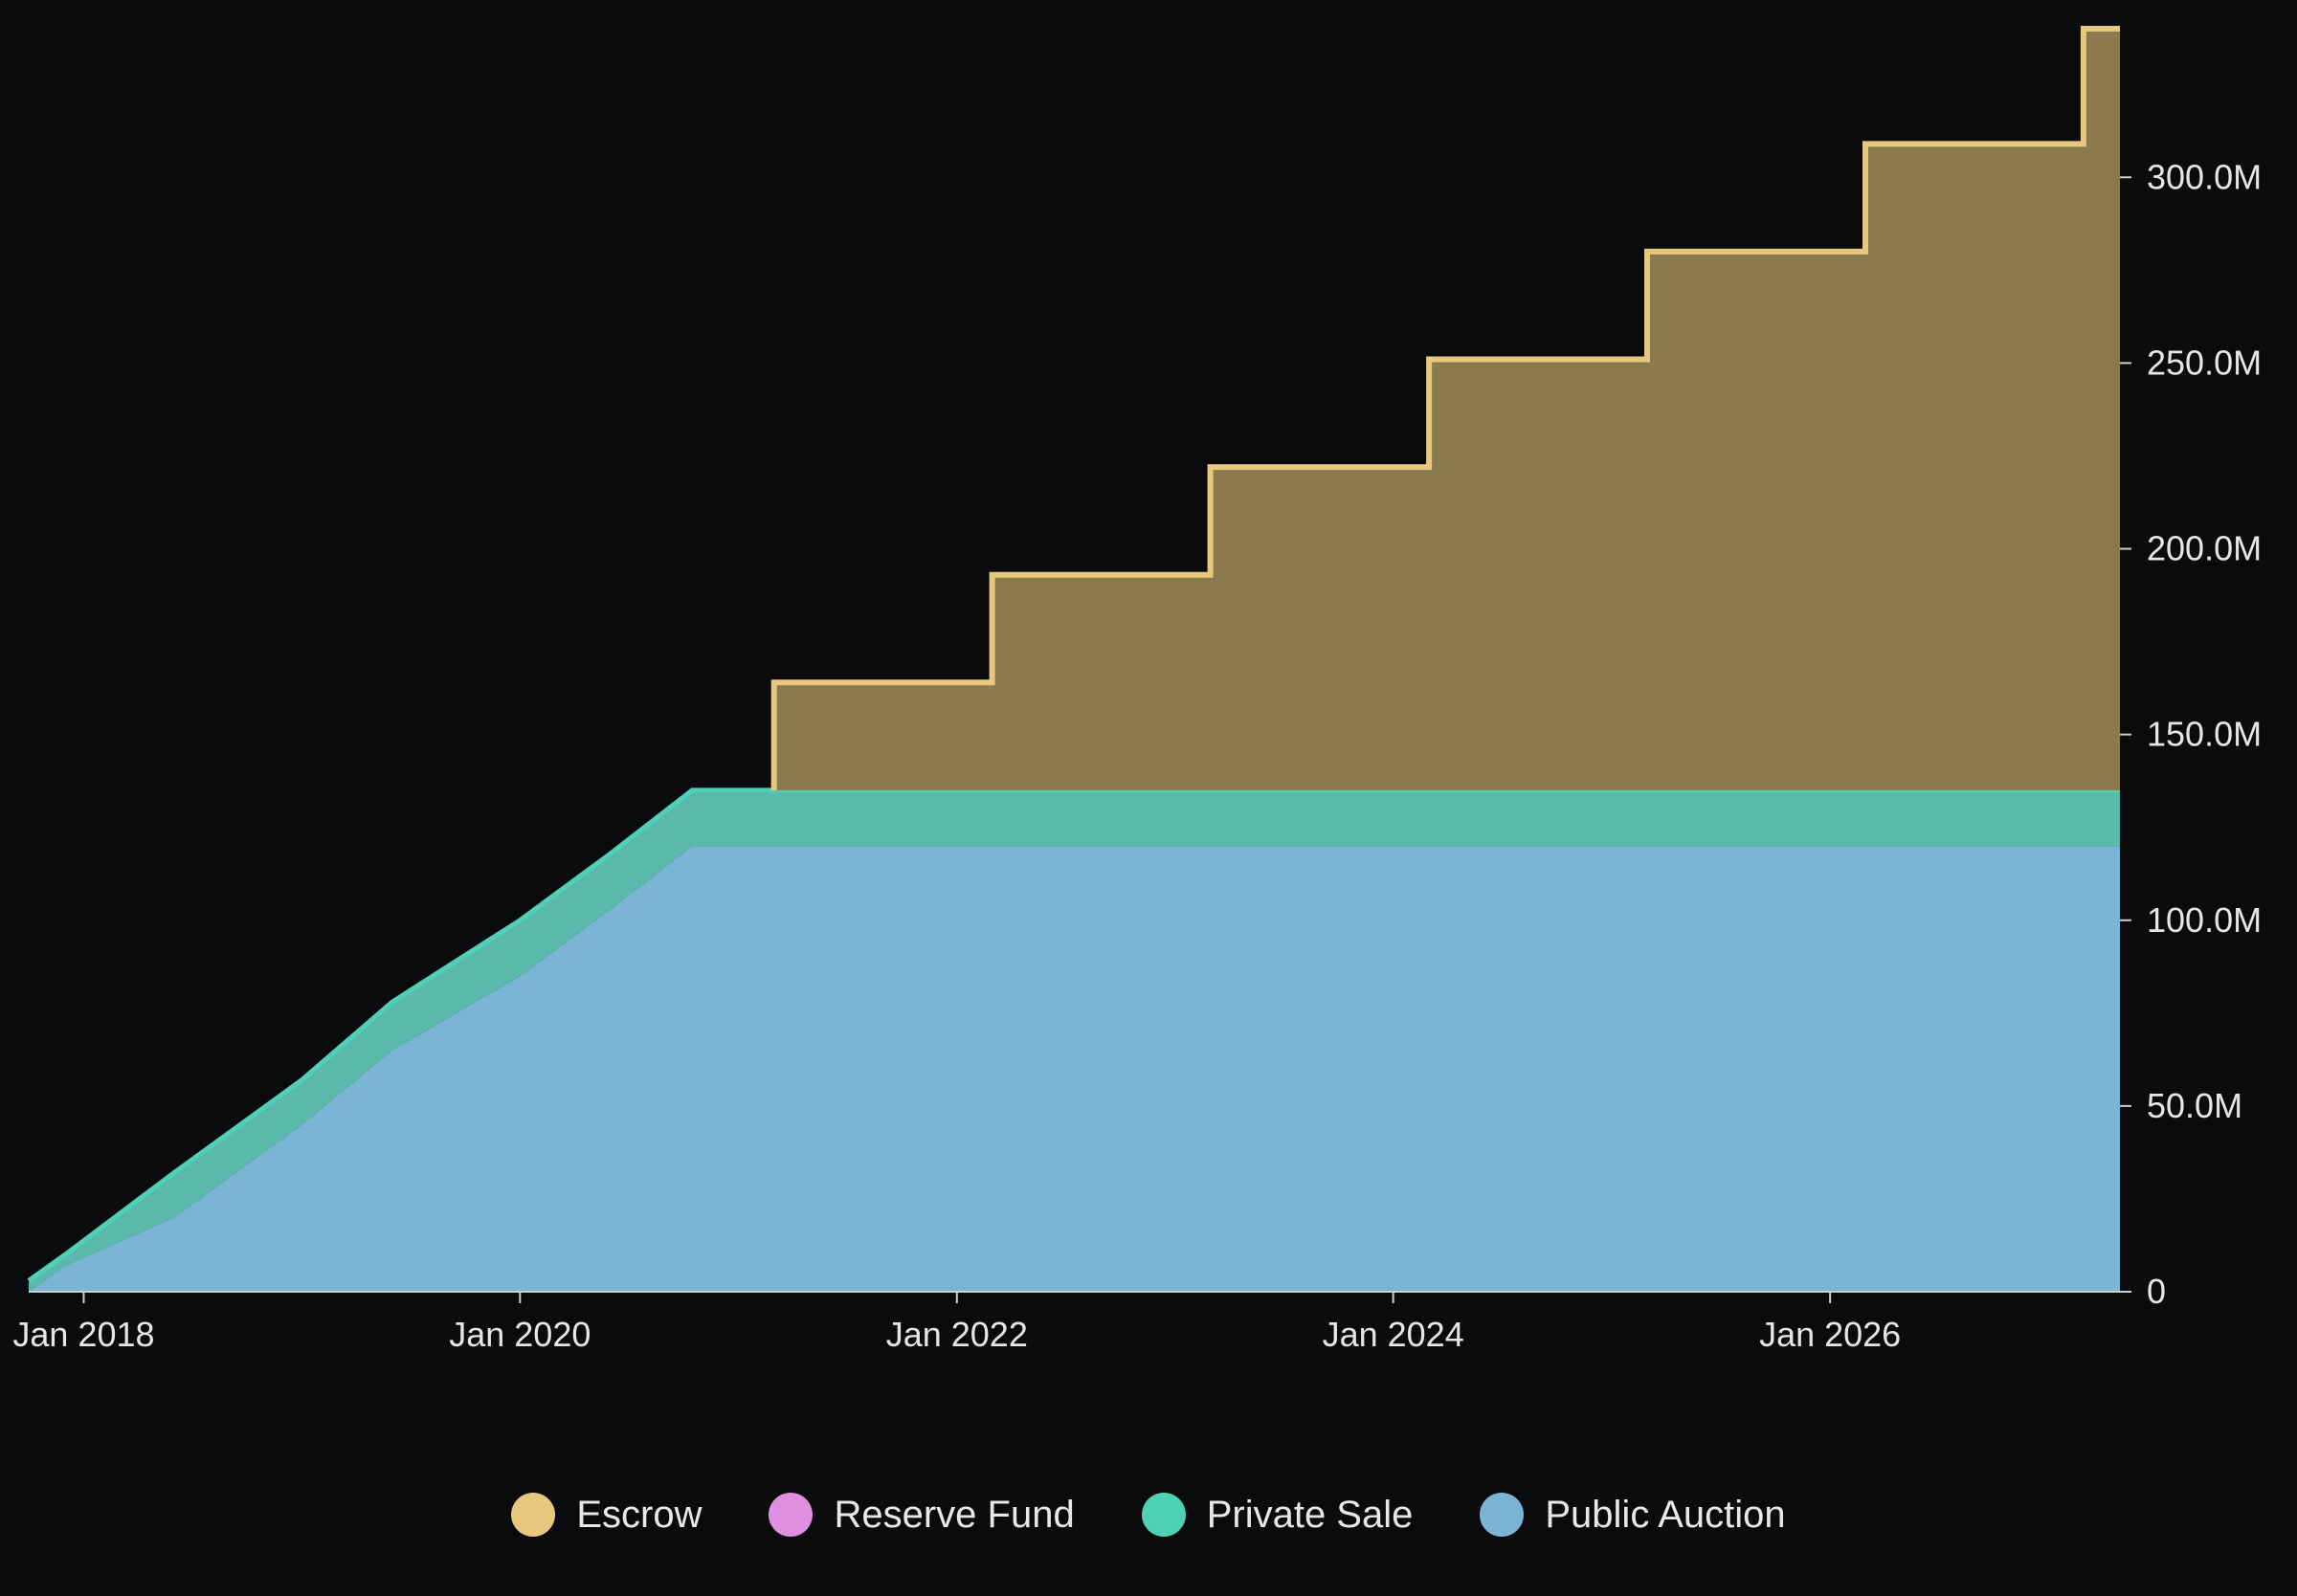  Describe the element at coordinates (1163, 1515) in the screenshot. I see `legend-dot-private-sale` at that location.